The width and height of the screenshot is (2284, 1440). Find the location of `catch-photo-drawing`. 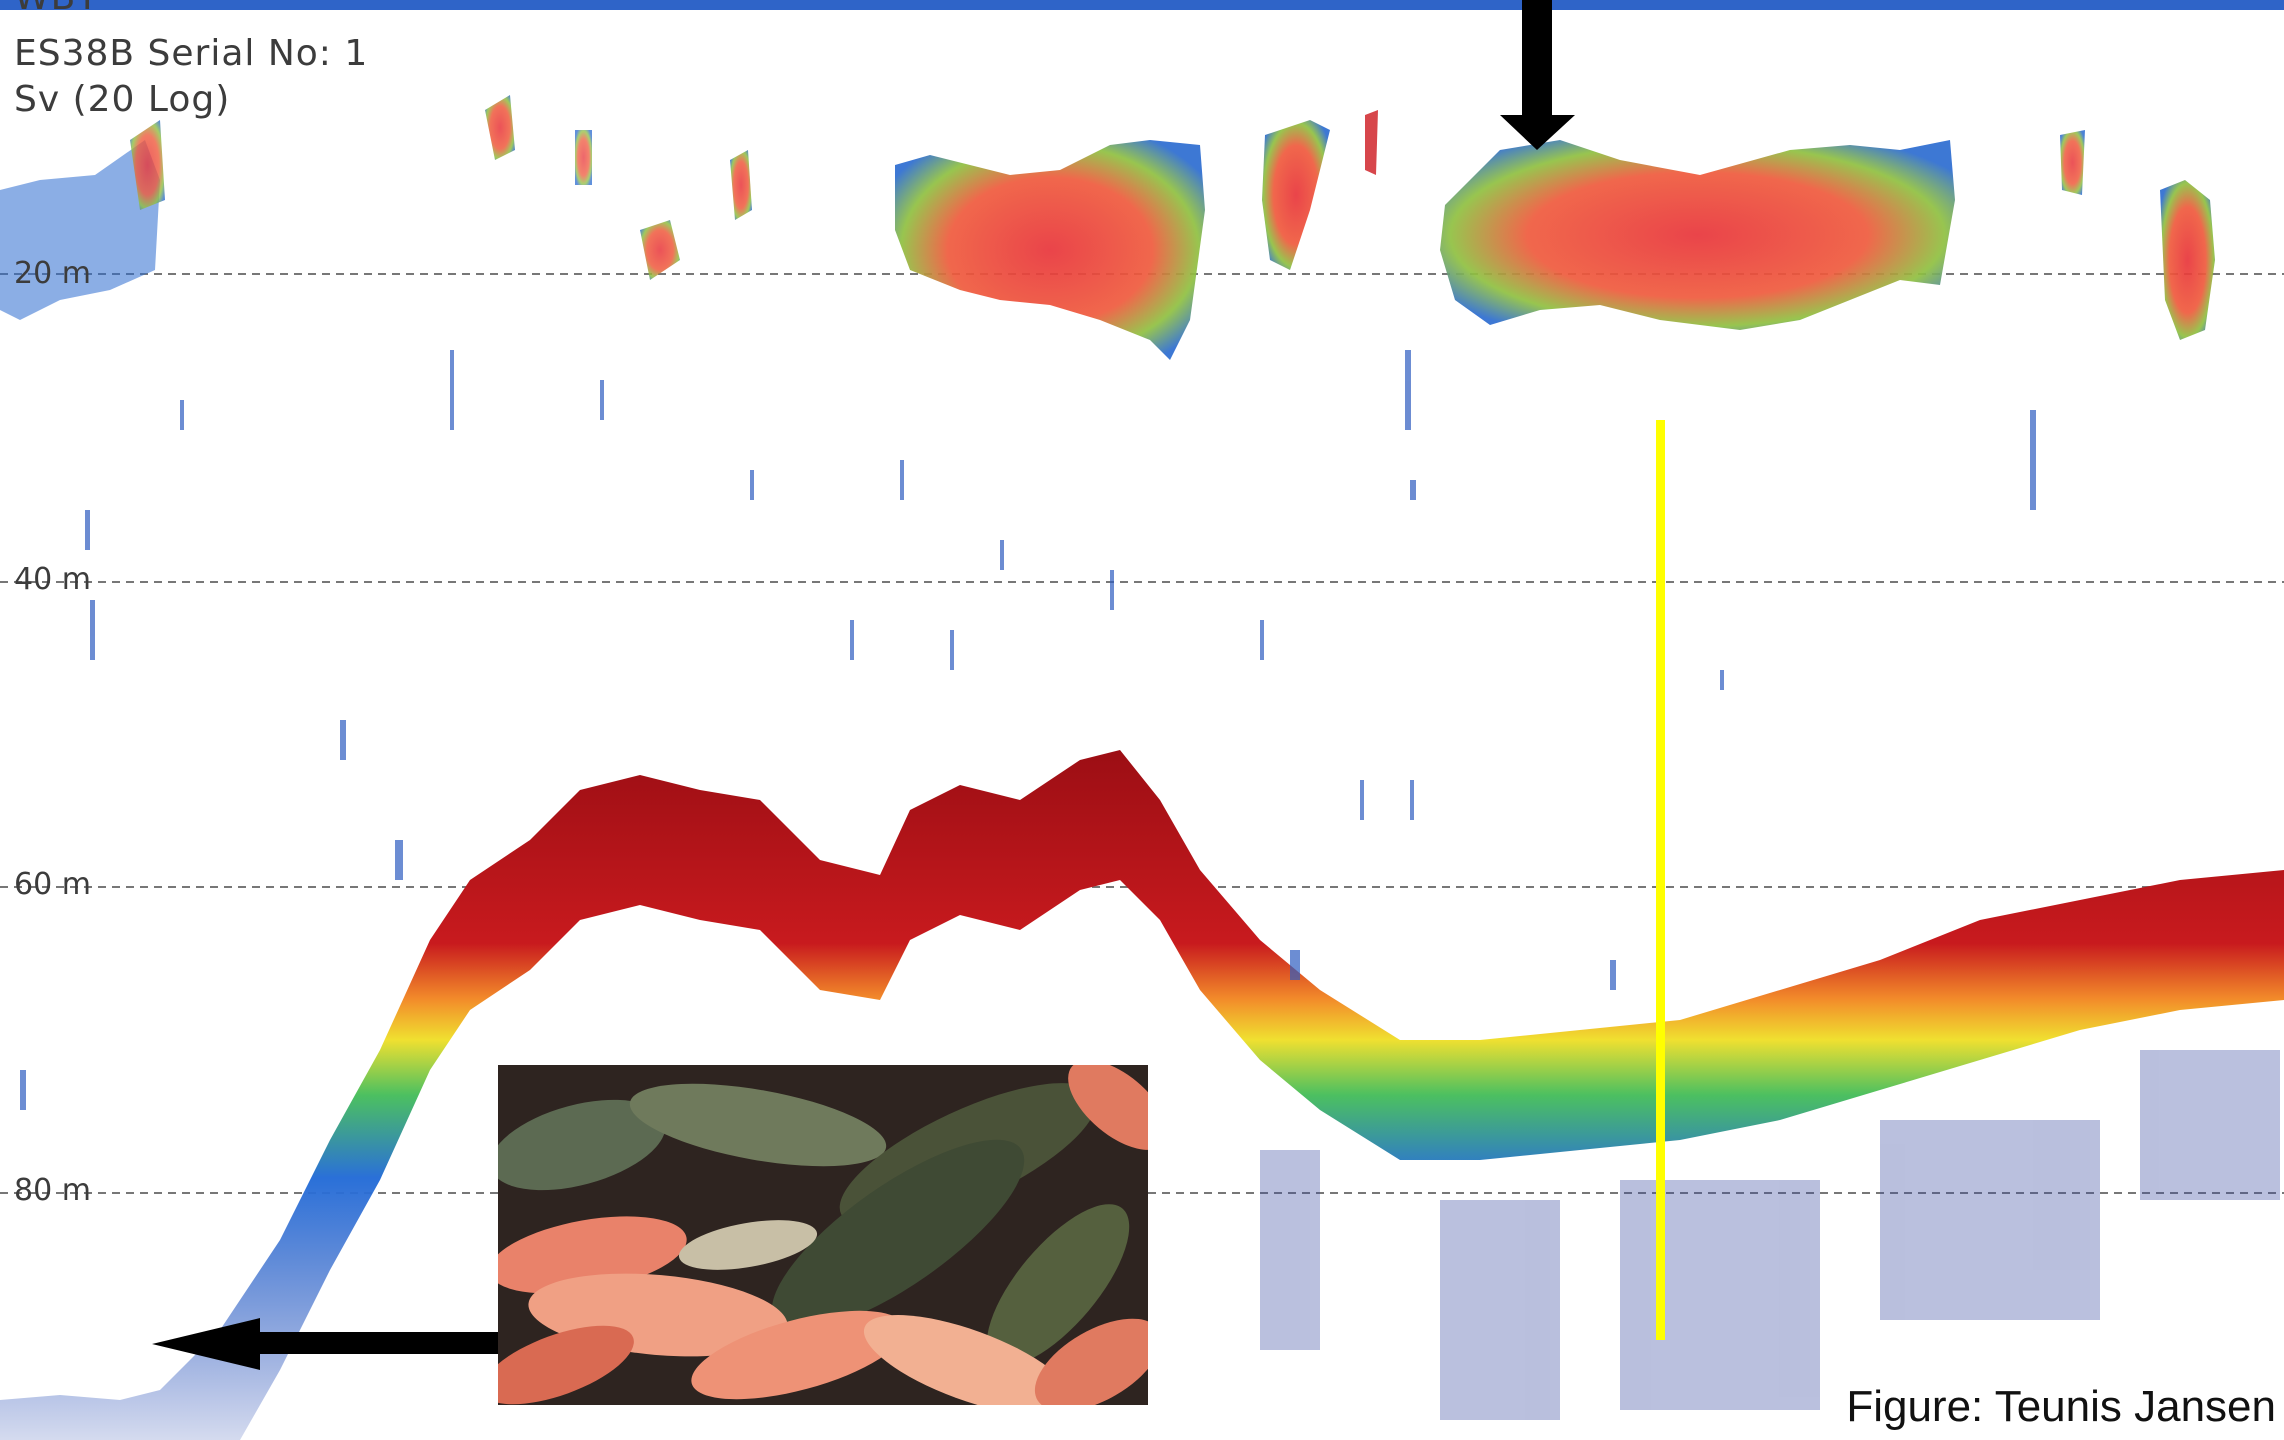

catch-photo-drawing is located at coordinates (823, 1235).